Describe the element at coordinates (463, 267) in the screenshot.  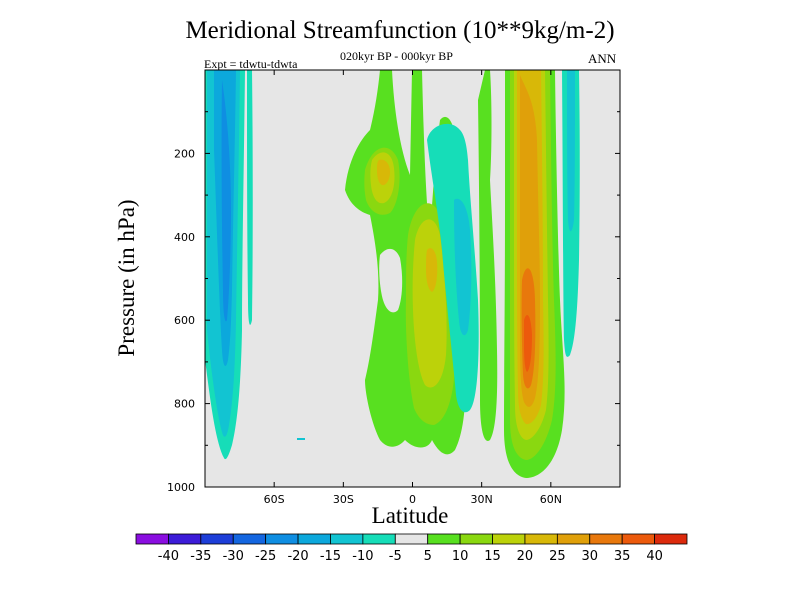
I see `contour-fill-30n-inner` at that location.